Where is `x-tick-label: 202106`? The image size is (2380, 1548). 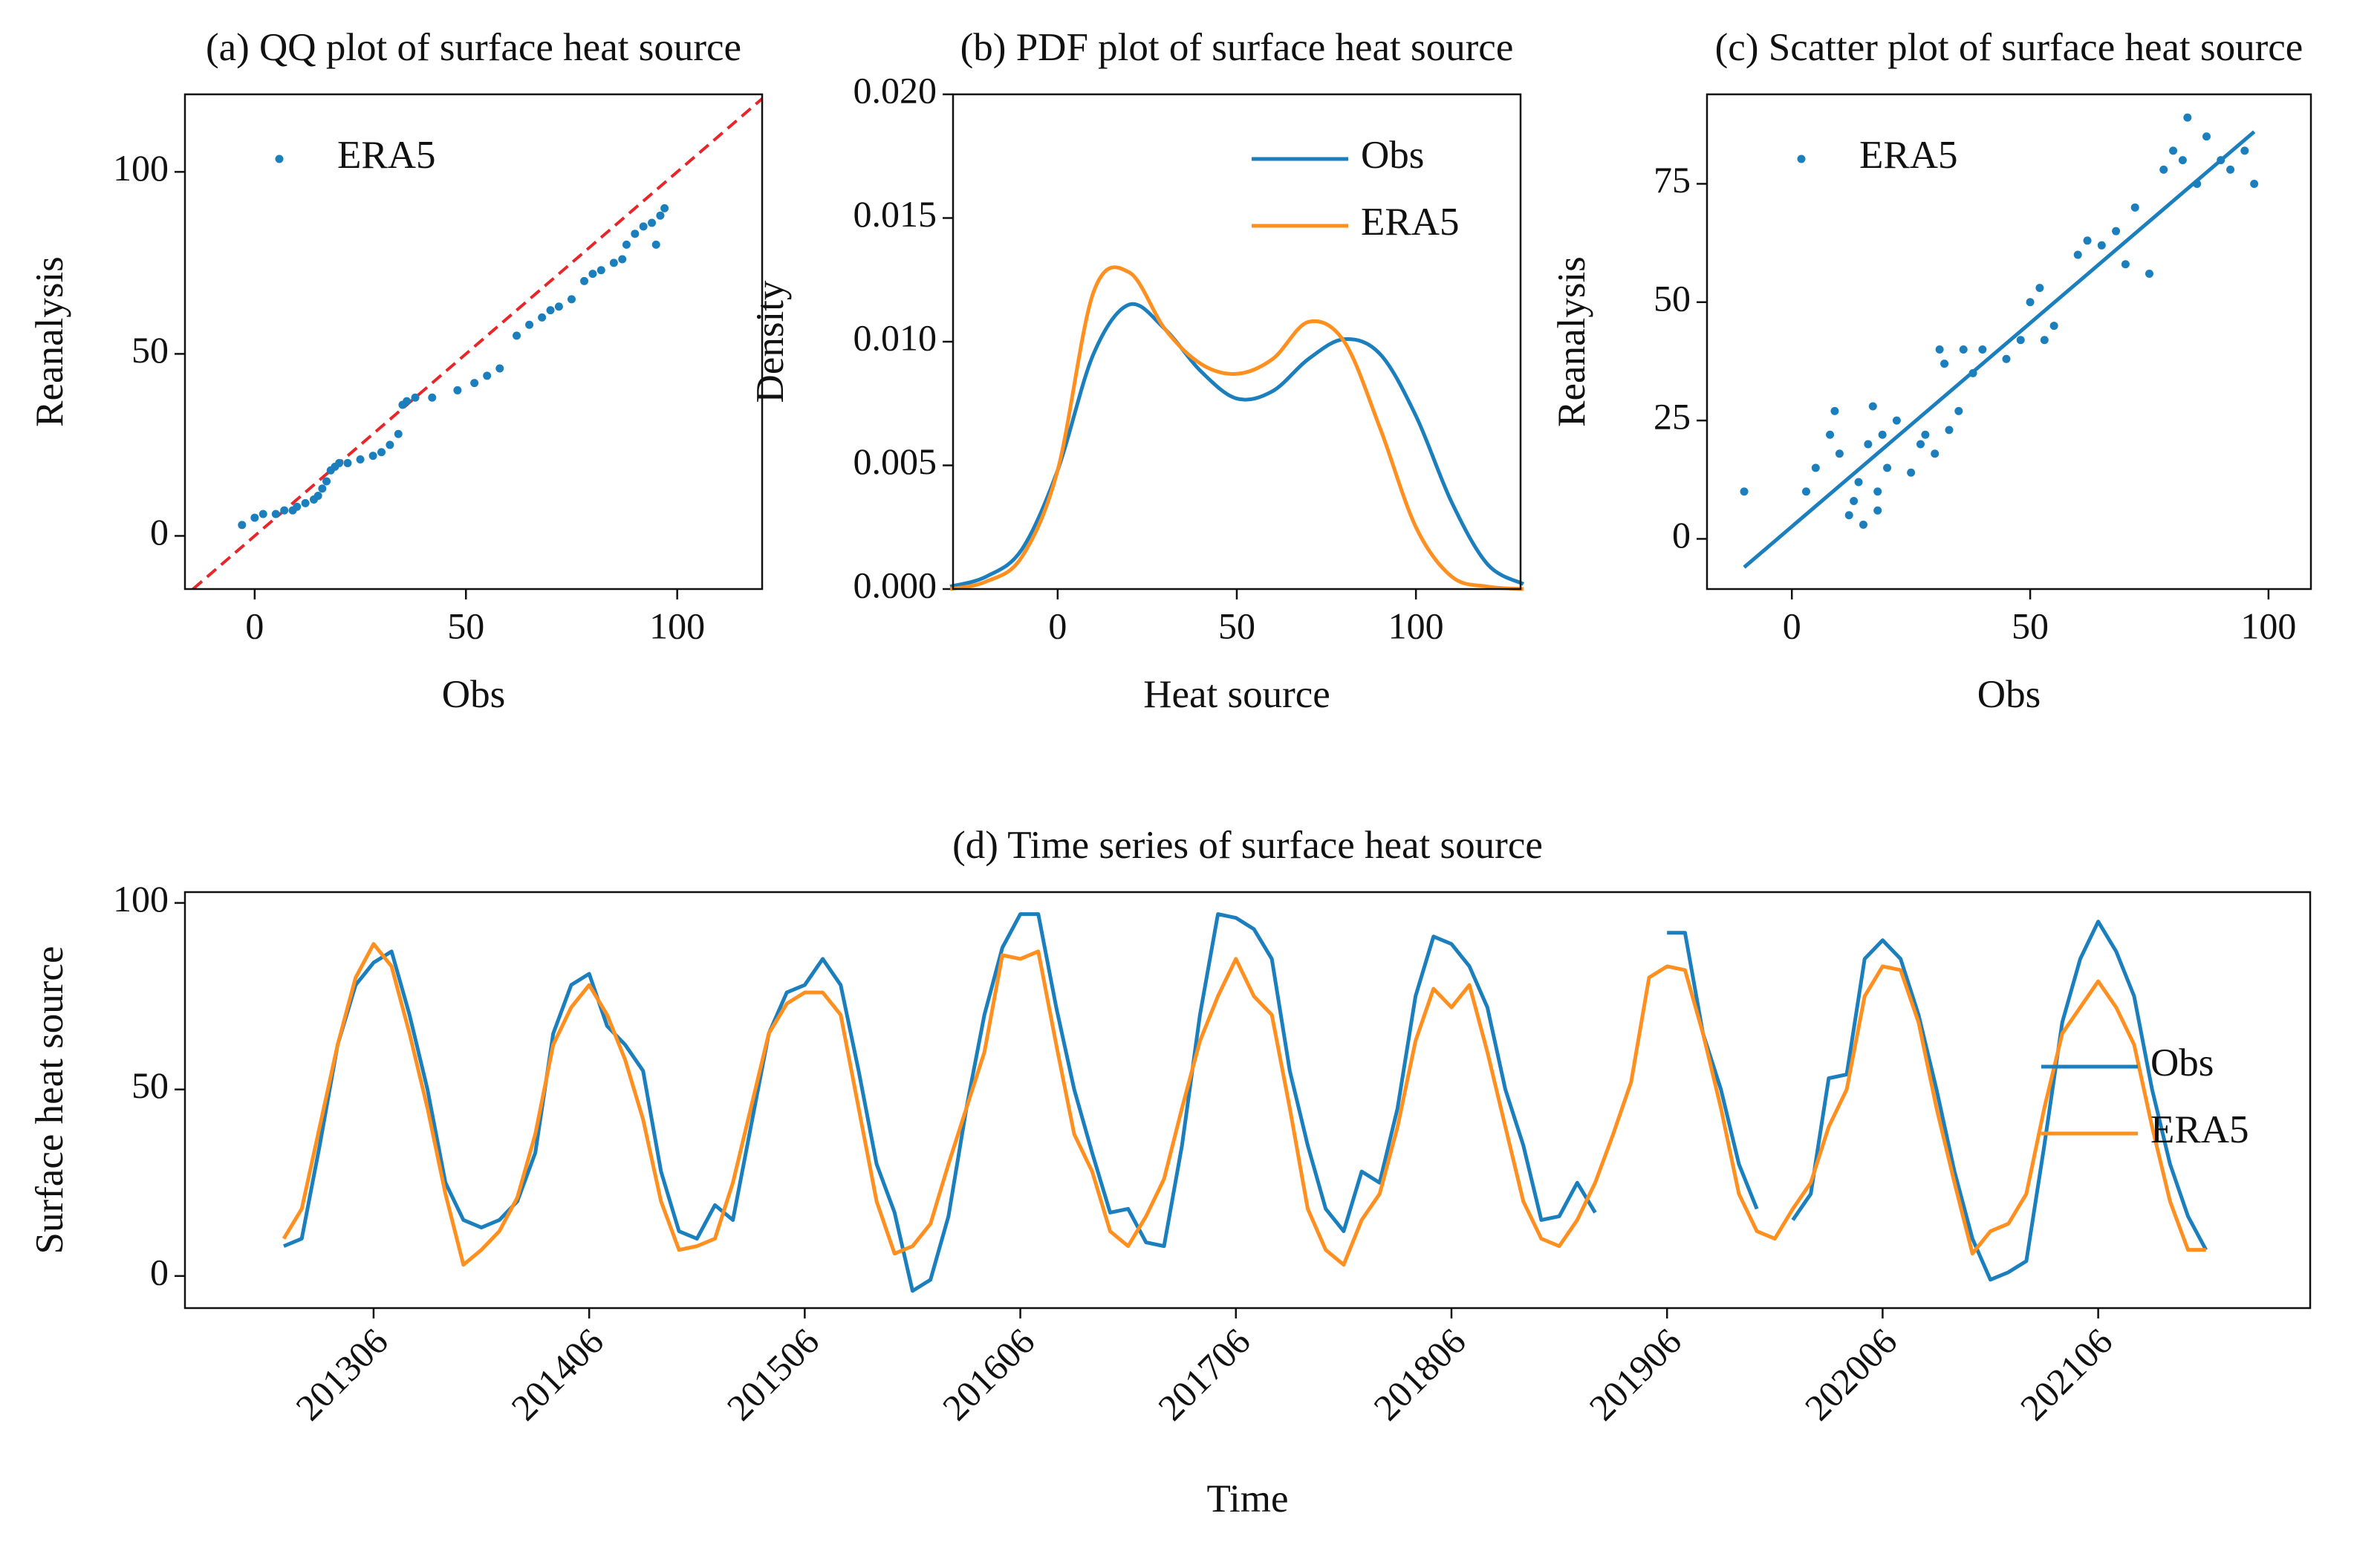
x-tick-label: 202106 is located at coordinates (2067, 1374).